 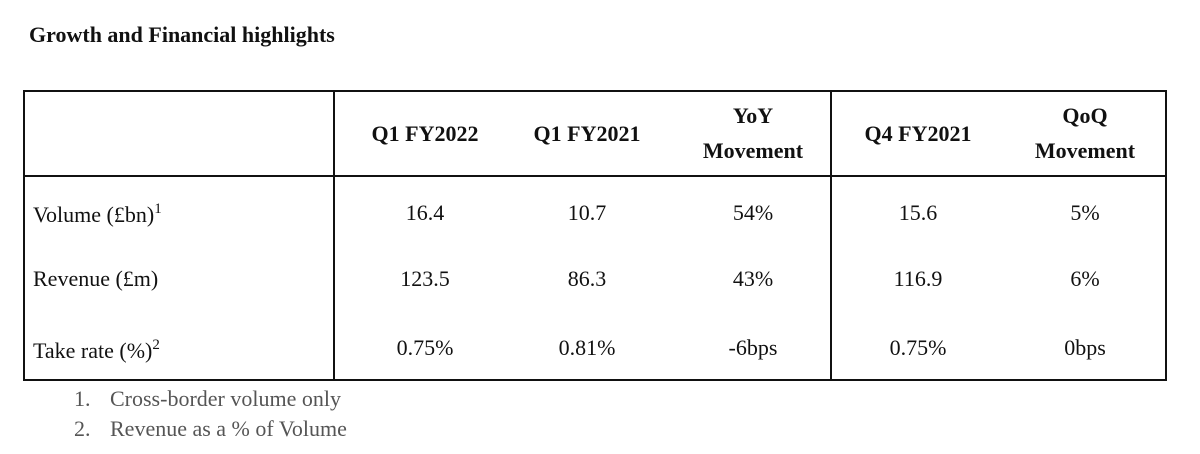 What do you see at coordinates (82, 428) in the screenshot?
I see `footnote-index: 2.` at bounding box center [82, 428].